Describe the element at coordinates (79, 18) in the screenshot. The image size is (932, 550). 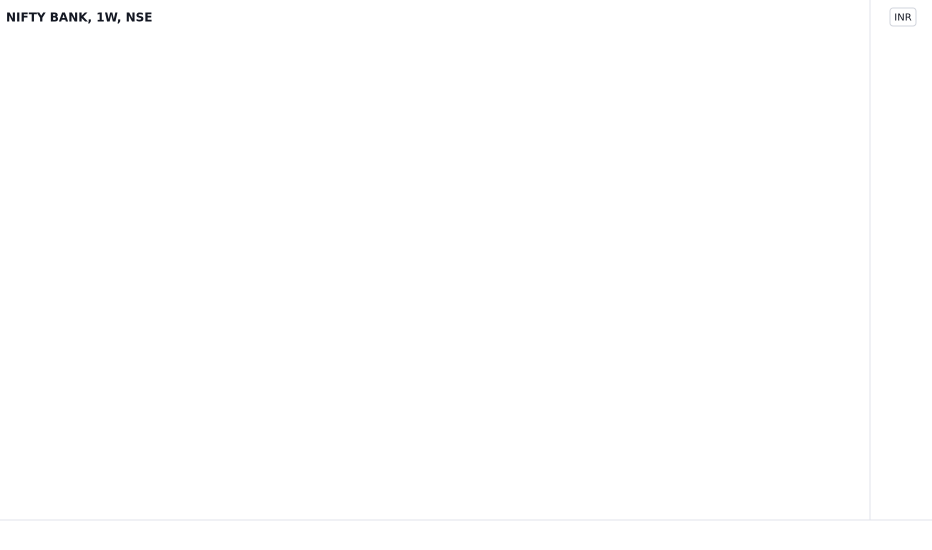
I see `chart-title: NIFTY BANK, 1W, NSE` at that location.